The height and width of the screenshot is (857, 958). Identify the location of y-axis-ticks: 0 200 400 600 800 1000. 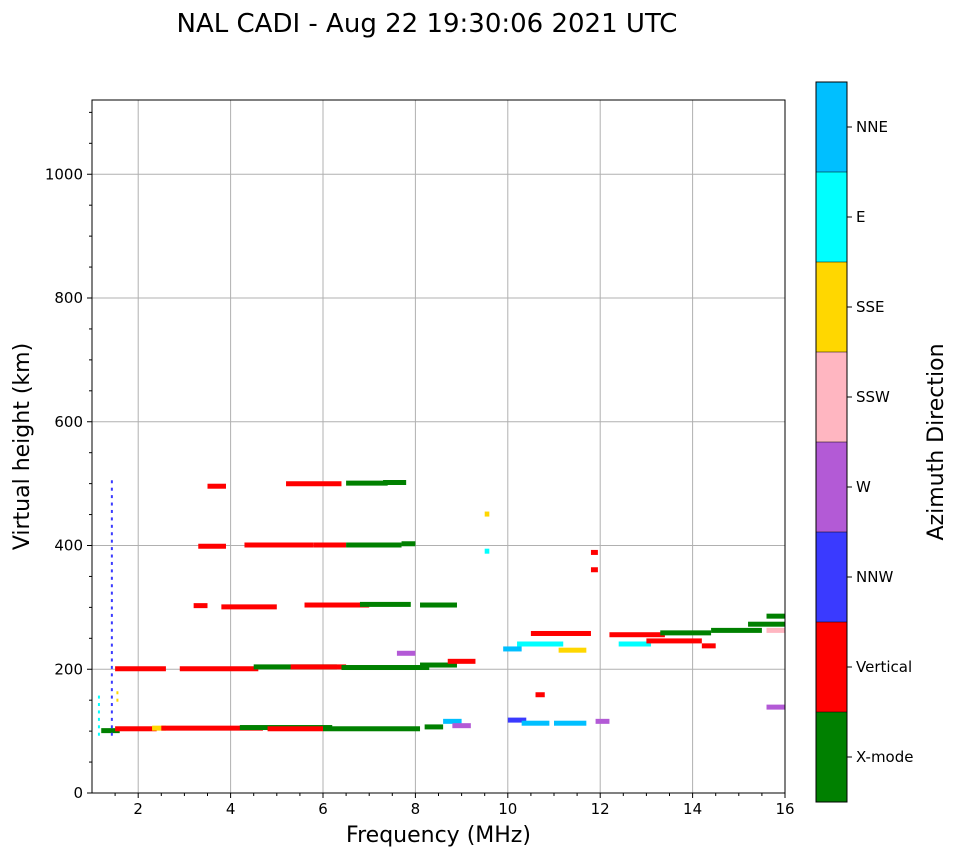
(68, 456).